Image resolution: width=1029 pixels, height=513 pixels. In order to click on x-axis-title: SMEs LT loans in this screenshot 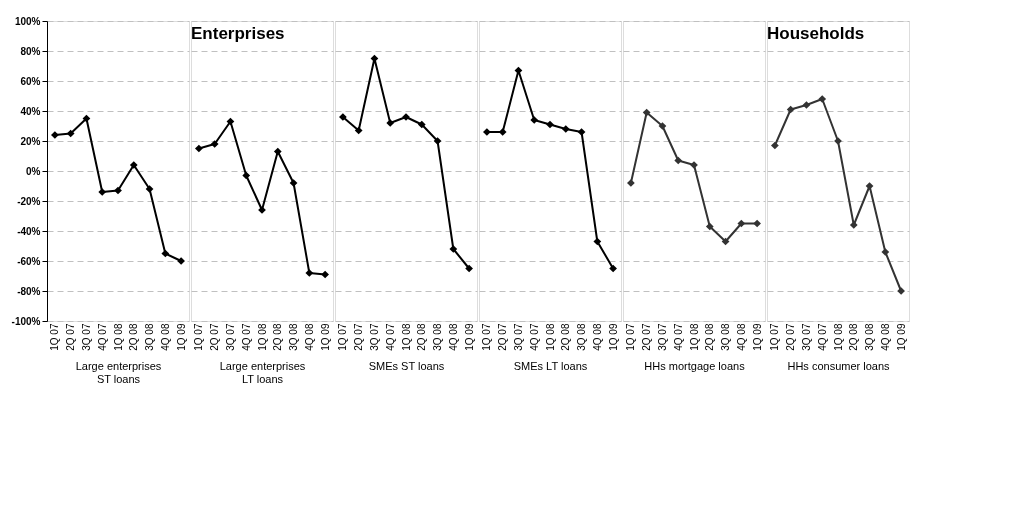, I will do `click(550, 365)`.